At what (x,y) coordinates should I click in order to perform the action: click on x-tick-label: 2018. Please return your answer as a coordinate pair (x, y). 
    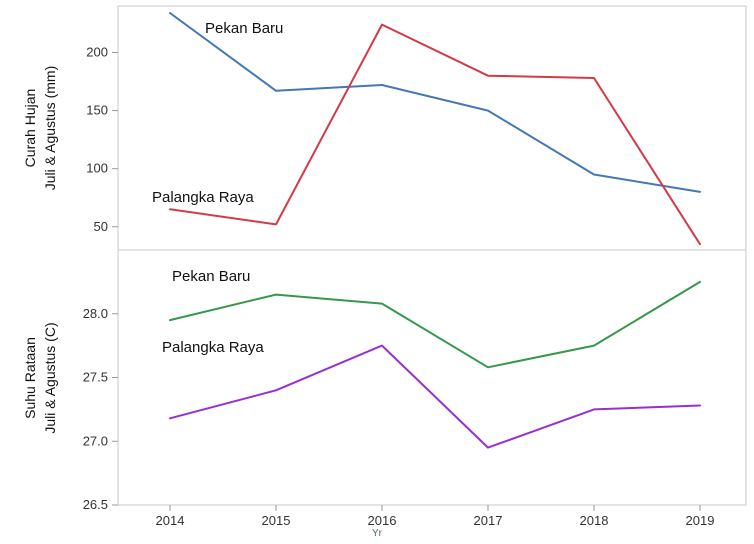
    Looking at the image, I should click on (594, 520).